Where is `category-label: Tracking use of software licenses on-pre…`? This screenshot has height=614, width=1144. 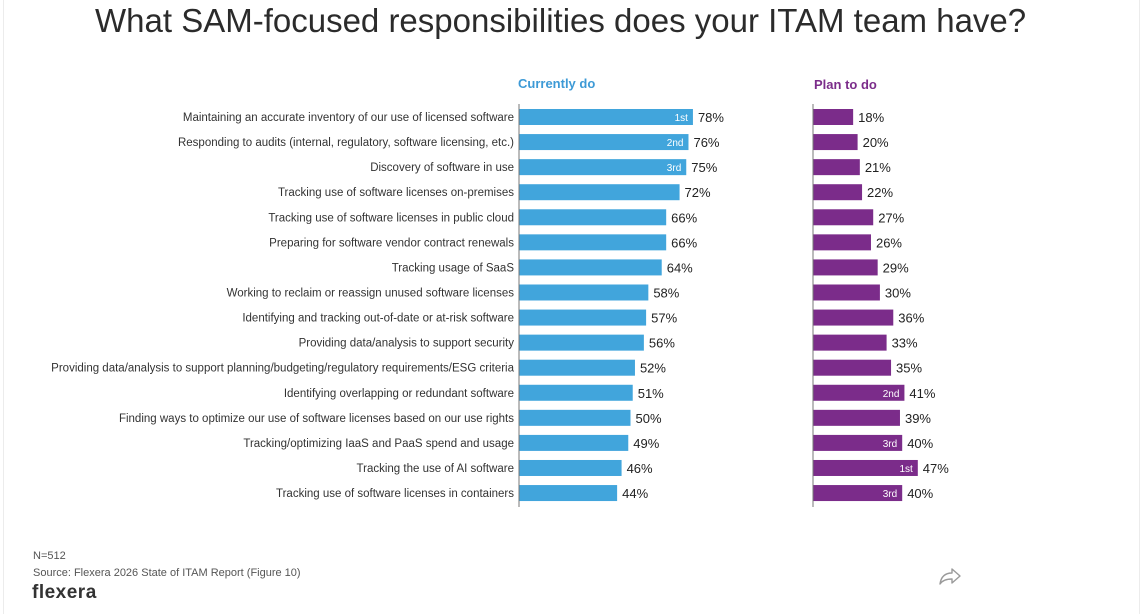 category-label: Tracking use of software licenses on-pre… is located at coordinates (396, 193).